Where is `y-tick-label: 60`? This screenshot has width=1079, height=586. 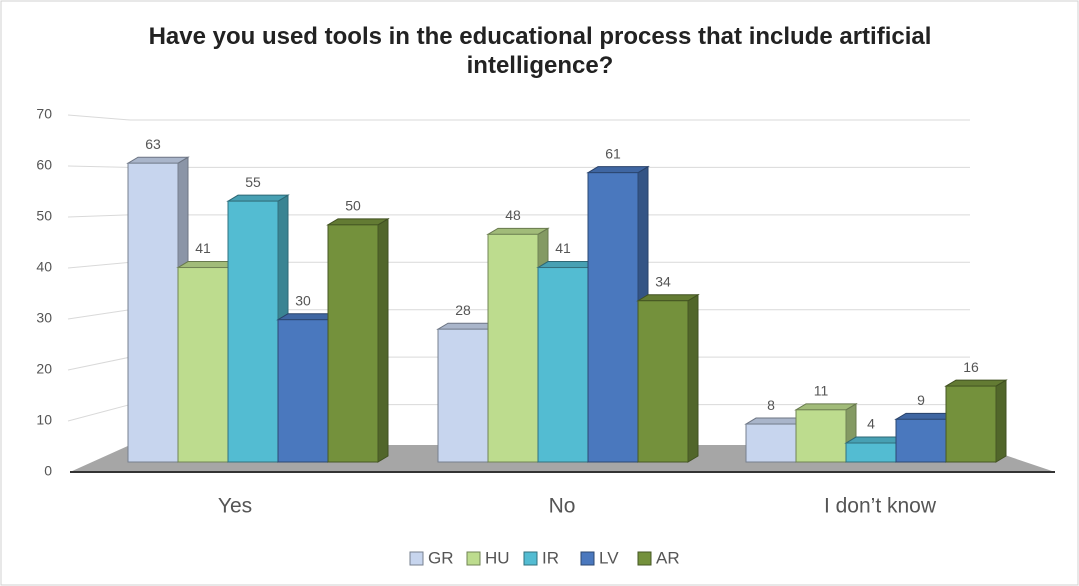 y-tick-label: 60 is located at coordinates (44, 165).